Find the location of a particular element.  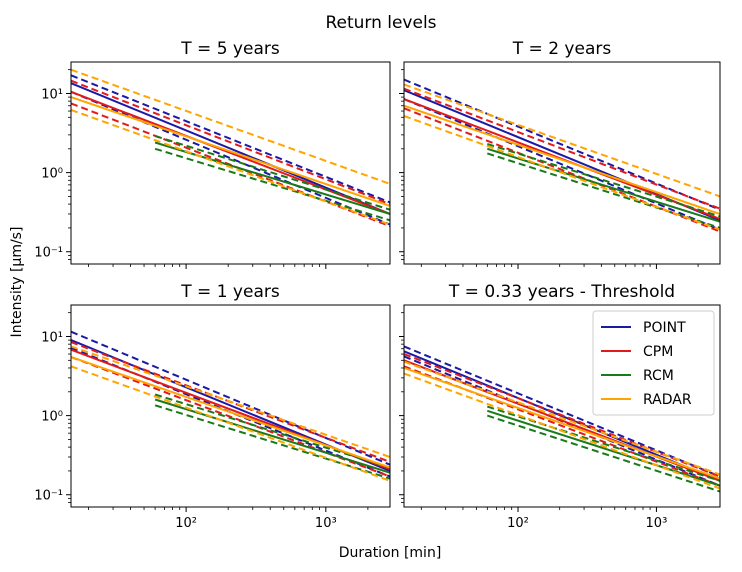

panel-title: T = 5 years is located at coordinates (230, 49).